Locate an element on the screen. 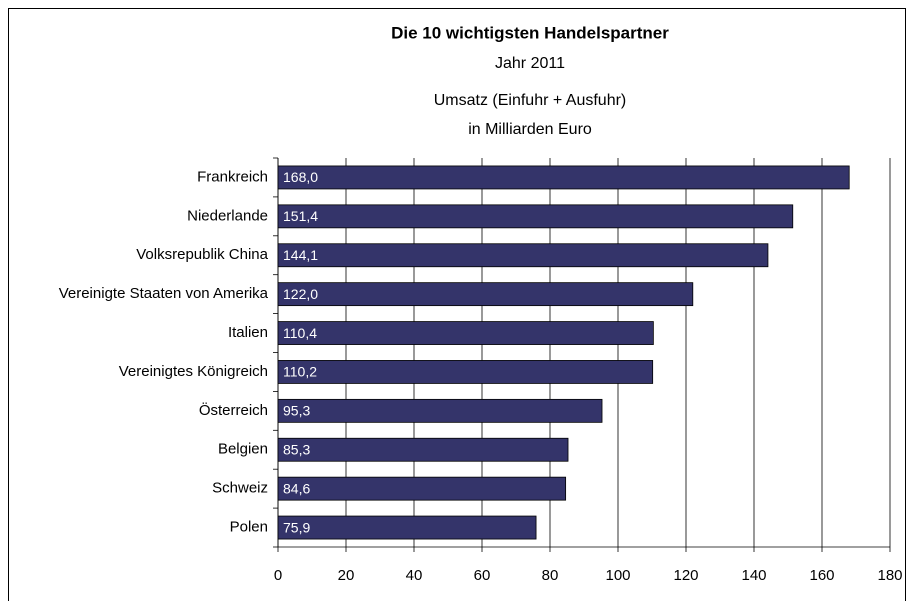 This screenshot has height=601, width=915. value-label: 168,0 is located at coordinates (300, 177).